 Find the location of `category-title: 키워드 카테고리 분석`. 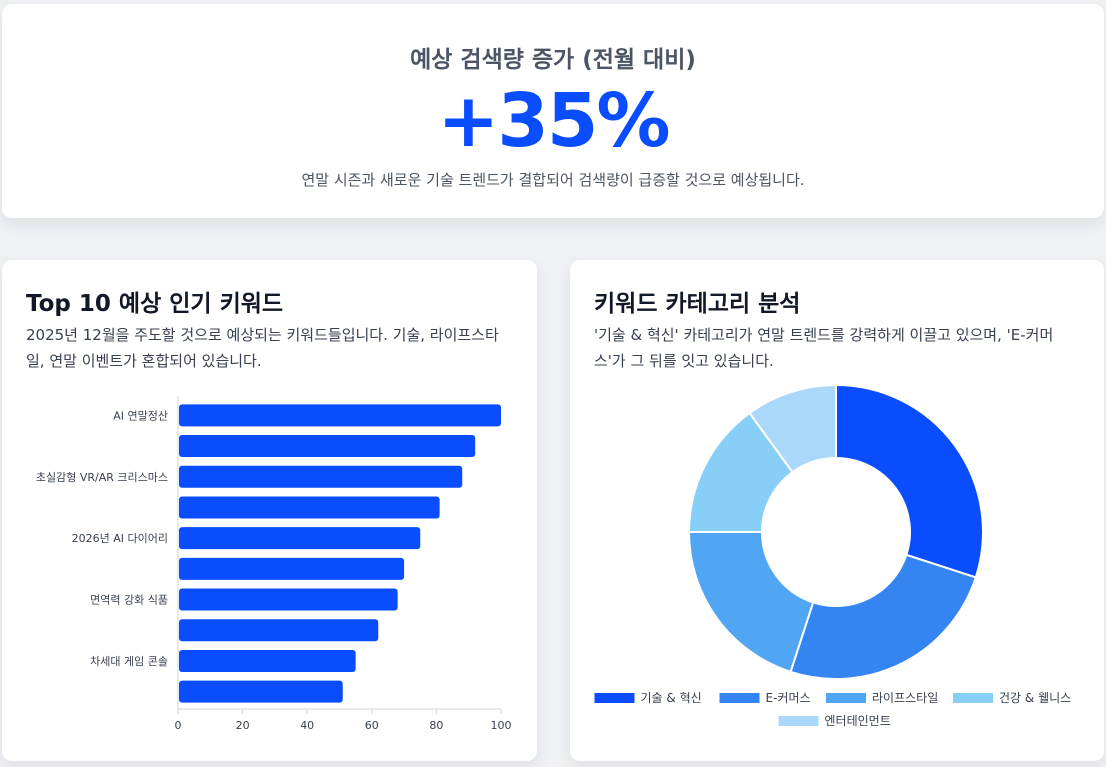

category-title: 키워드 카테고리 분석 is located at coordinates (697, 304).